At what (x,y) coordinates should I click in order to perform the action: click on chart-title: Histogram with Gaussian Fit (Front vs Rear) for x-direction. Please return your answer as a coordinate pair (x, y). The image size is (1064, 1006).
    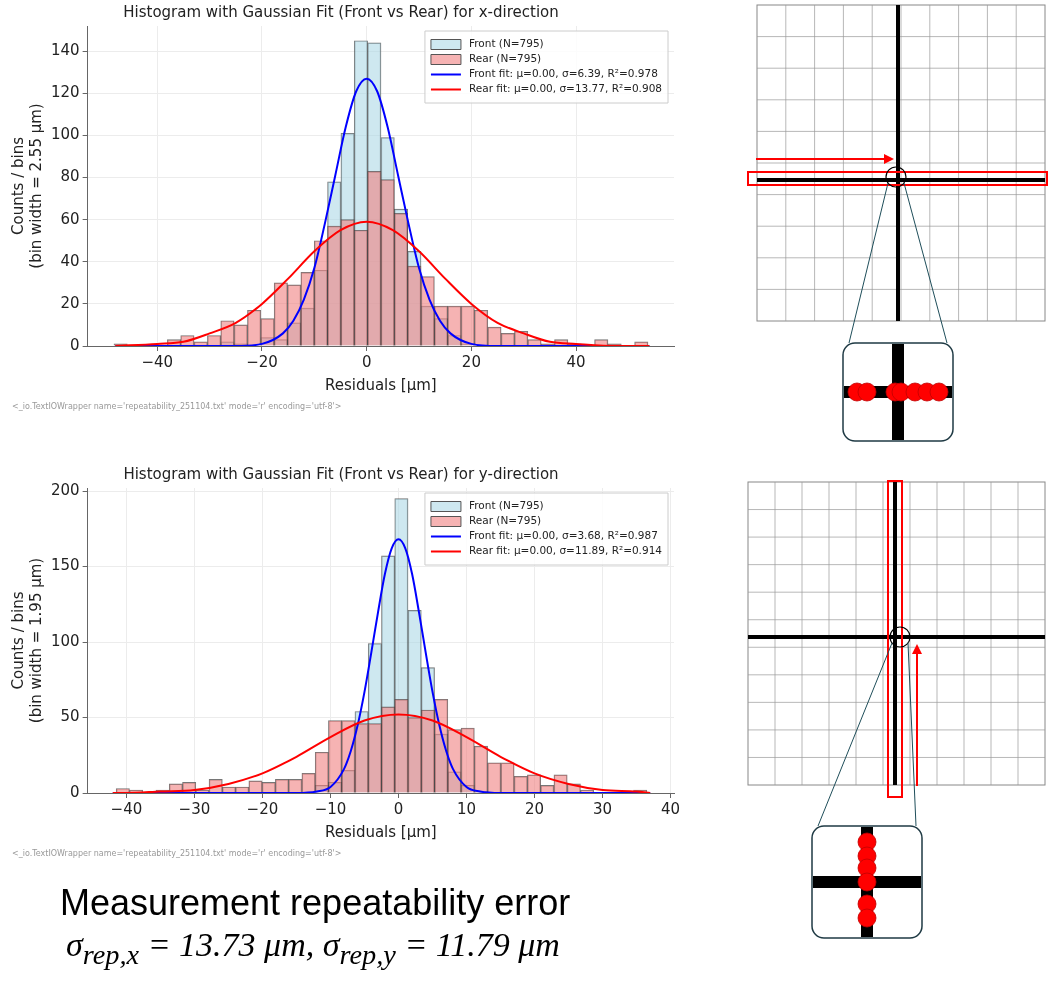
    Looking at the image, I should click on (341, 11).